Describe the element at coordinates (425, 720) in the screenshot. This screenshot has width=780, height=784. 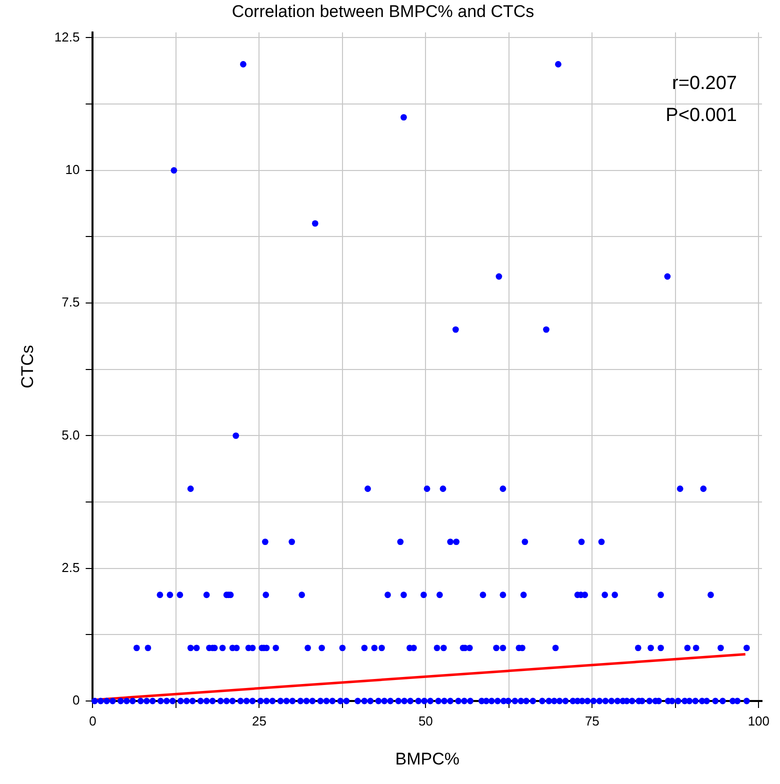
I see `x-tick-label: 50` at that location.